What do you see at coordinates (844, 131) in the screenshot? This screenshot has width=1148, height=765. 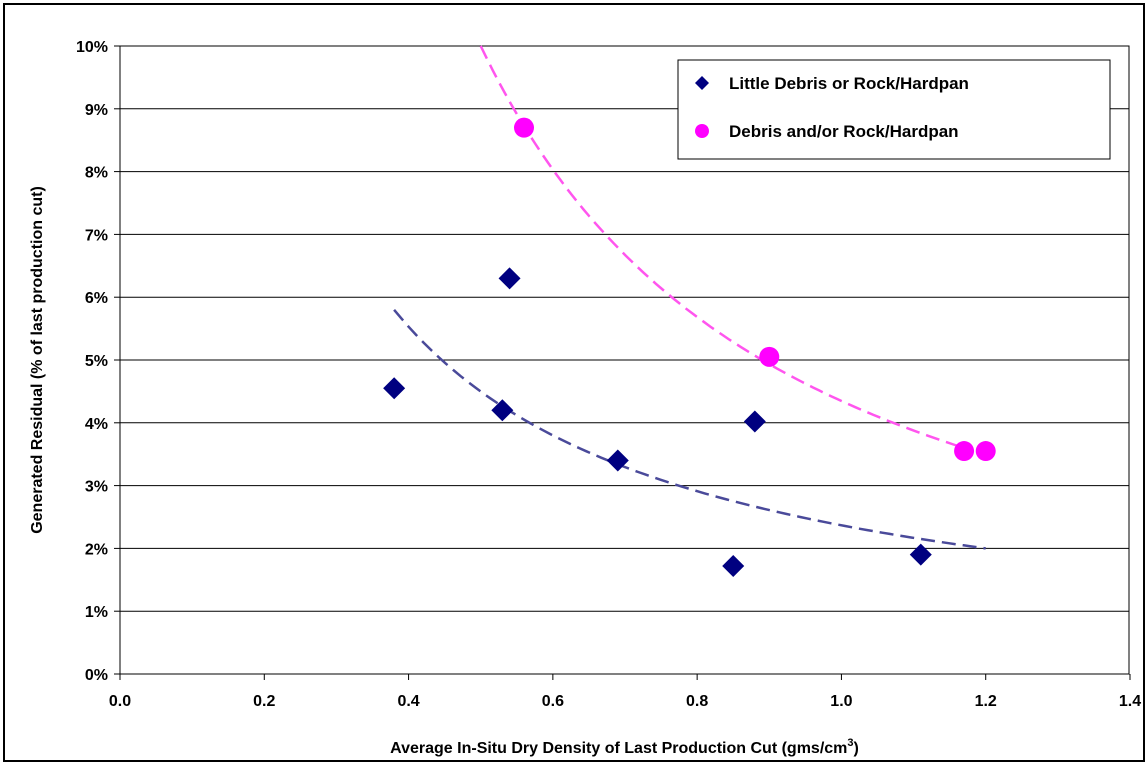 I see `legend-label-debris: Debris and/or Rock/Hardpan` at bounding box center [844, 131].